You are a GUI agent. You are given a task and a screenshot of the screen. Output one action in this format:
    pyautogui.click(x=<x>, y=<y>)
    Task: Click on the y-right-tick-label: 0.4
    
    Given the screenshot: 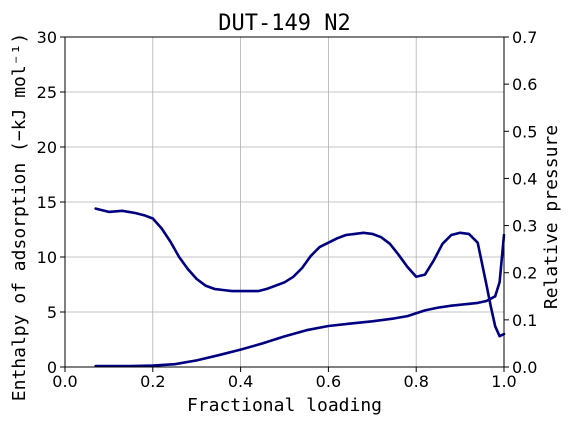 What is the action you would take?
    pyautogui.click(x=524, y=178)
    